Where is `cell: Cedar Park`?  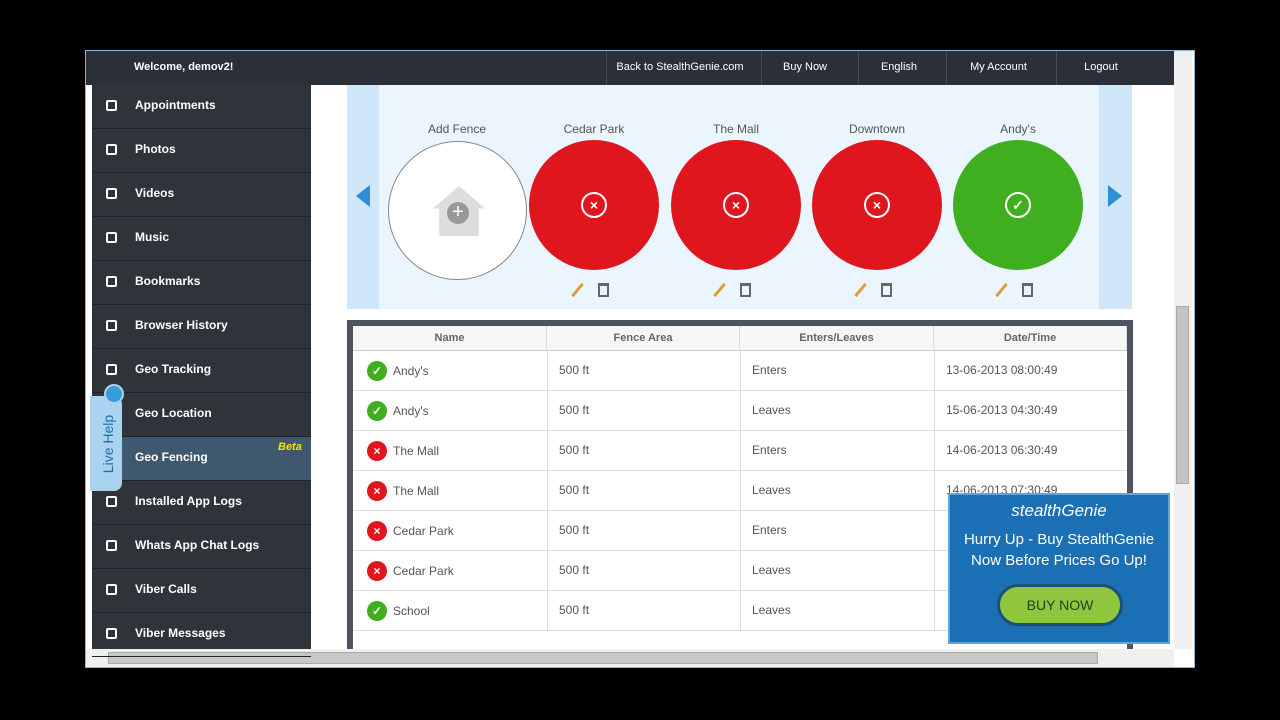 cell: Cedar Park is located at coordinates (423, 531).